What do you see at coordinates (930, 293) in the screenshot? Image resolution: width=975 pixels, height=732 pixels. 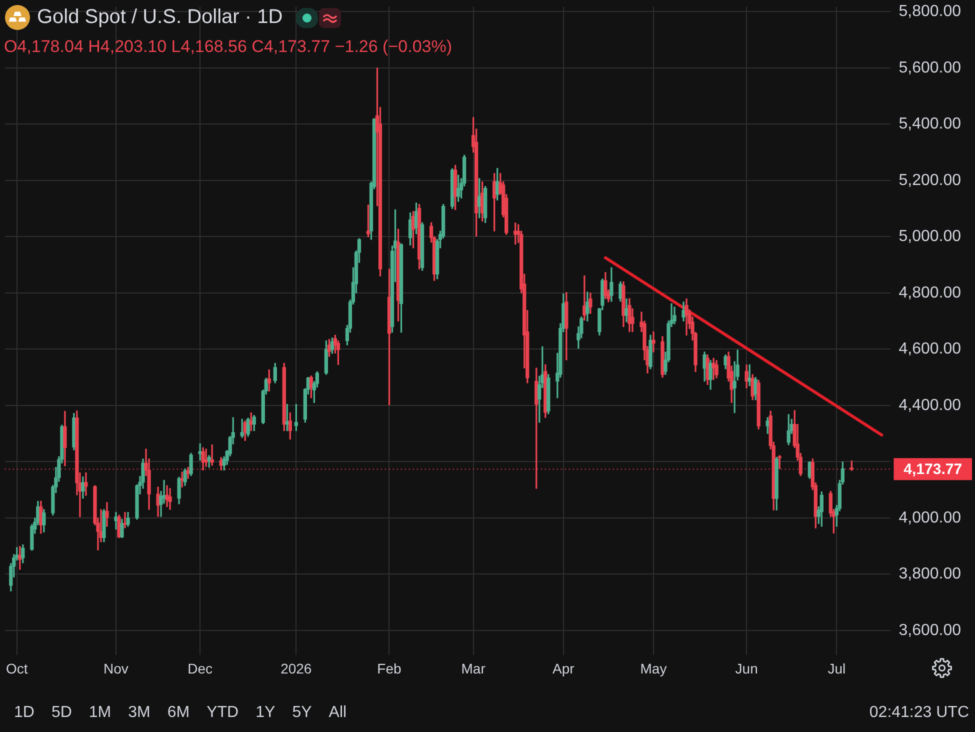 I see `y-tick-label: 4,800.00` at bounding box center [930, 293].